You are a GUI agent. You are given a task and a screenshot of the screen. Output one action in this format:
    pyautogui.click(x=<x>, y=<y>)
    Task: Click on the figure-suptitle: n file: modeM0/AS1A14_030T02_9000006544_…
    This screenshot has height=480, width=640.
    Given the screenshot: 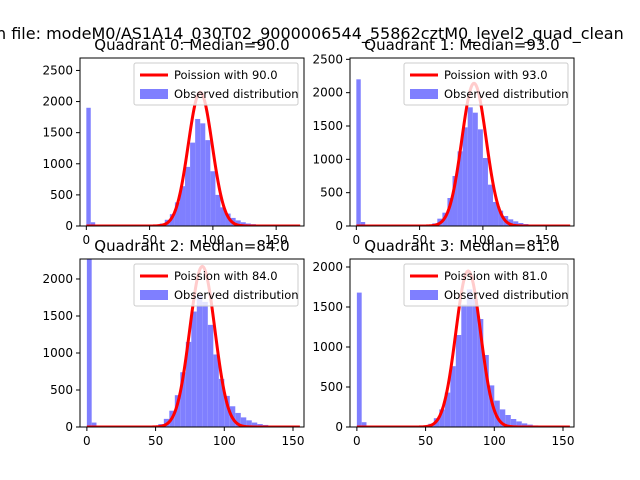 What is the action you would take?
    pyautogui.click(x=312, y=34)
    